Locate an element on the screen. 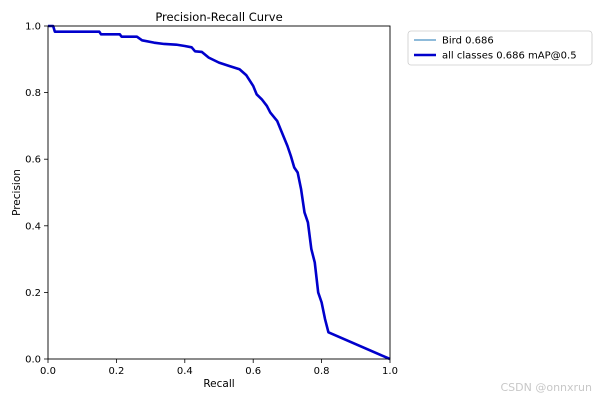 The height and width of the screenshot is (400, 600). chart-title: Precision-Recall Curve is located at coordinates (218, 17).